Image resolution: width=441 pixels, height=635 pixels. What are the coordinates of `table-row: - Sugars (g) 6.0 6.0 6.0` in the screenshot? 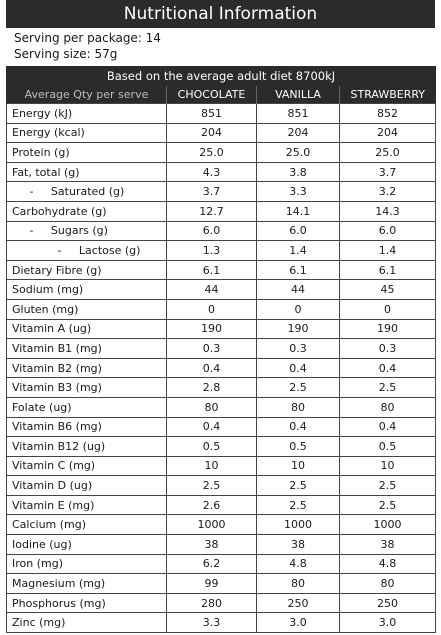 It's located at (221, 231).